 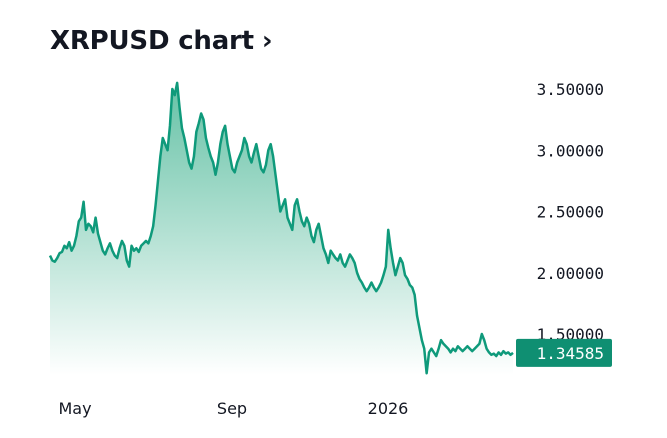 What do you see at coordinates (267, 41) in the screenshot?
I see `chevron-right-icon: ›` at bounding box center [267, 41].